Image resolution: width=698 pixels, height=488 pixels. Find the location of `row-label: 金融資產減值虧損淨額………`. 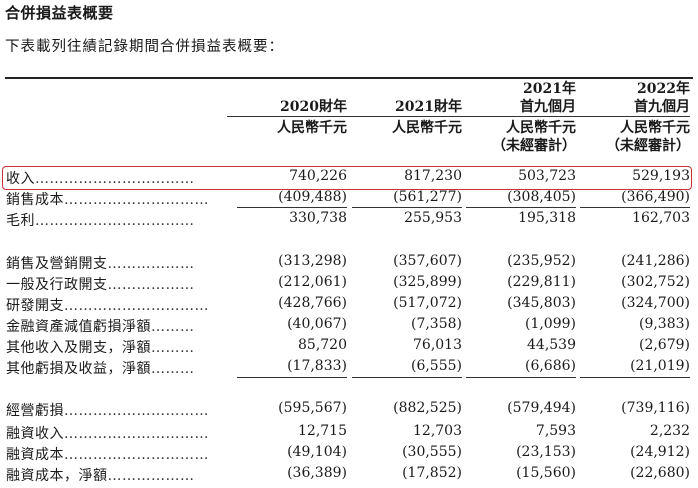

row-label: 金融資產減值虧損淨額……… is located at coordinates (100, 326).